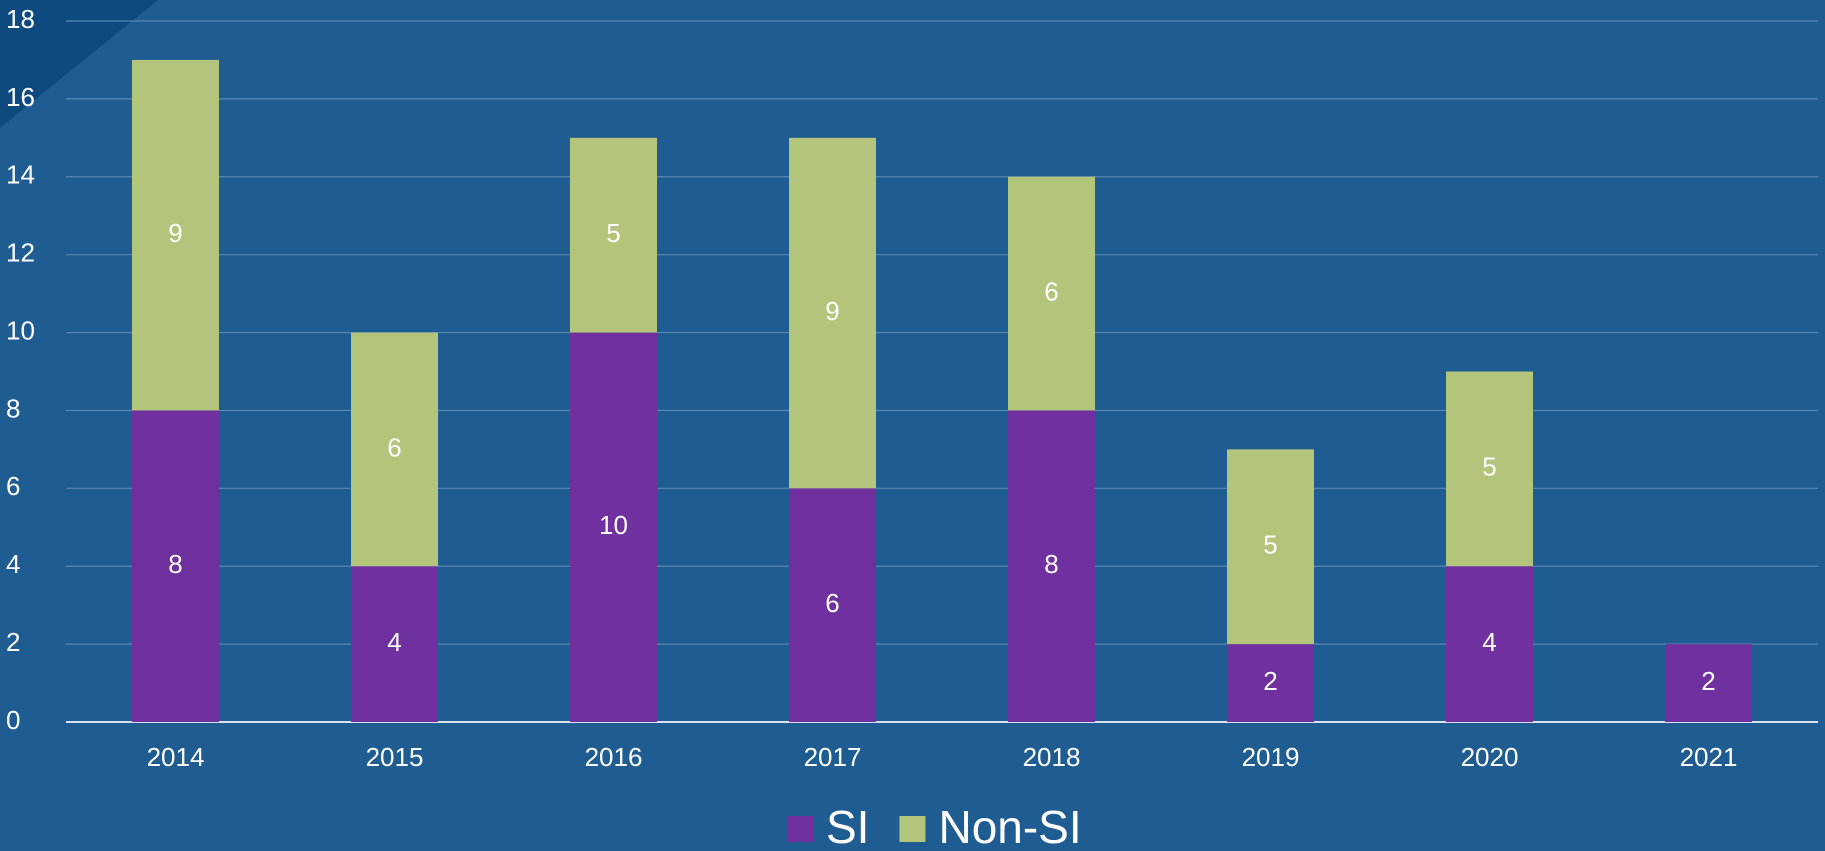 The height and width of the screenshot is (851, 1825). Describe the element at coordinates (1490, 757) in the screenshot. I see `x-tick-label: 2020` at that location.